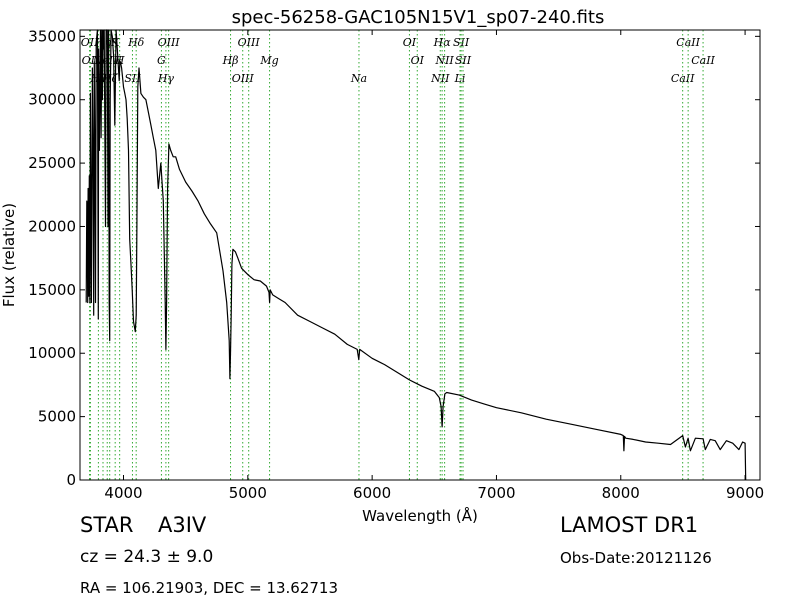 The image size is (800, 600). Describe the element at coordinates (52, 163) in the screenshot. I see `y-tick-label: 25000` at that location.